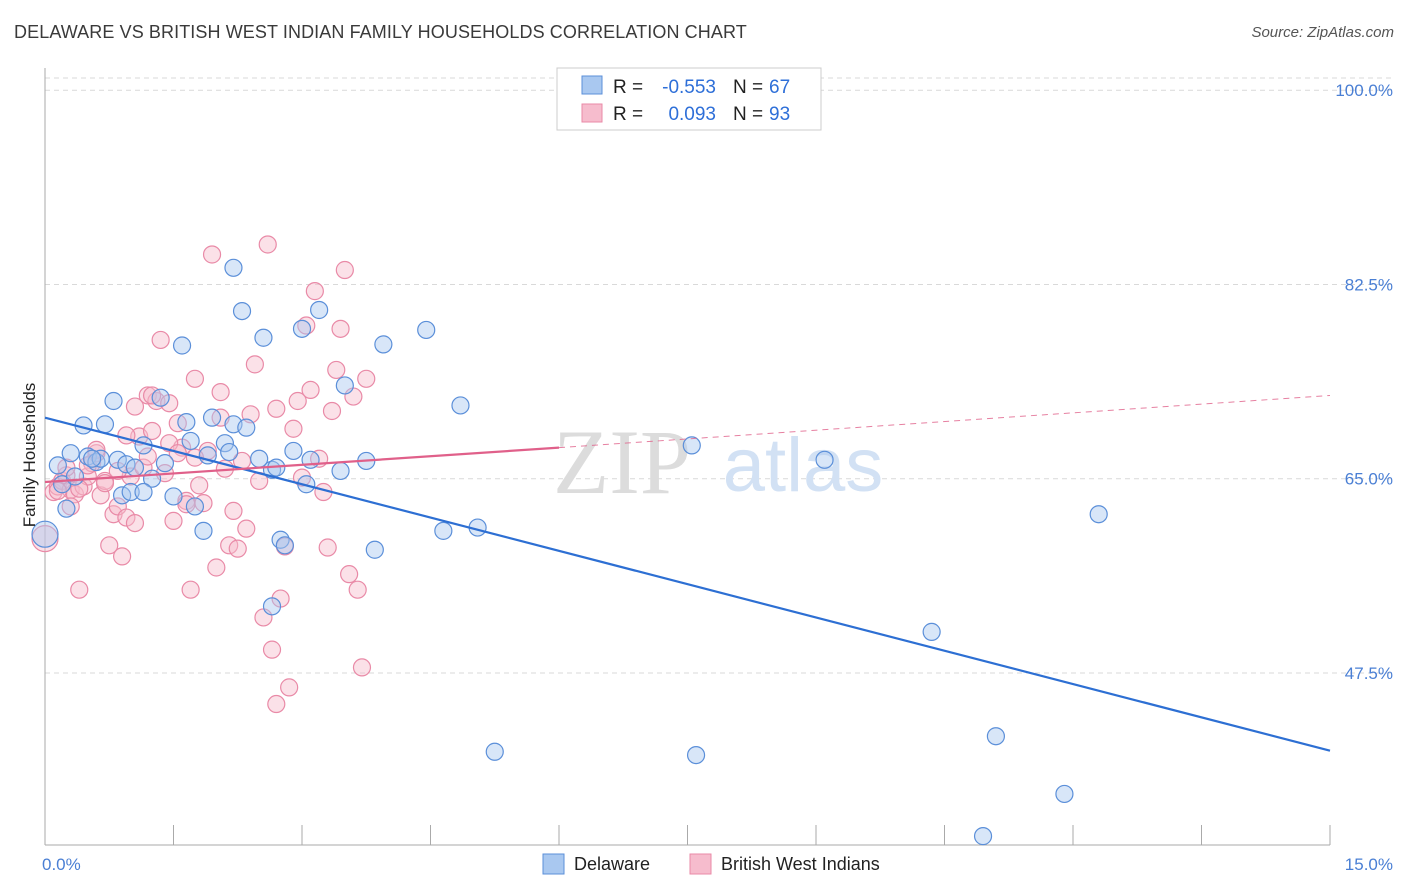 The image size is (1406, 892). What do you see at coordinates (689, 87) in the screenshot?
I see `legend-r-value-1: -0.553` at bounding box center [689, 87].